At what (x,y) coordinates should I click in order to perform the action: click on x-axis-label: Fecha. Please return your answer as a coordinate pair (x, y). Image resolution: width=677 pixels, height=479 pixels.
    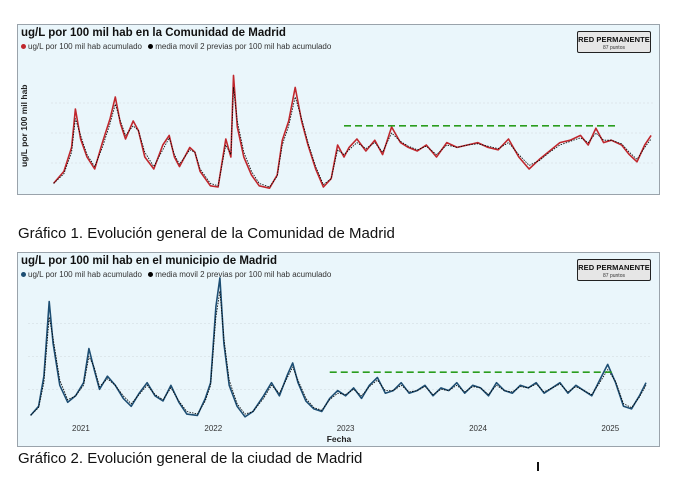
    Looking at the image, I should click on (339, 439).